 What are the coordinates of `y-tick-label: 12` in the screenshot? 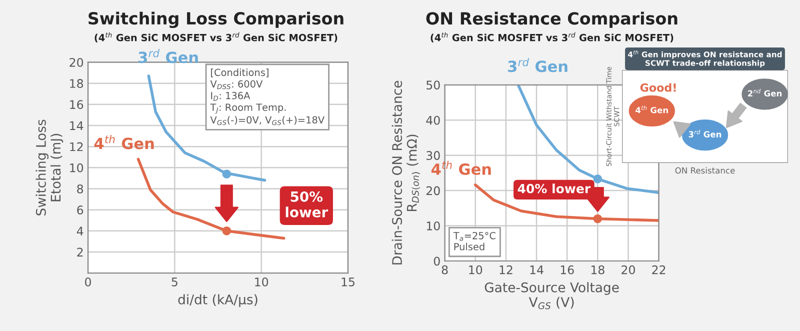 It's located at (76, 147).